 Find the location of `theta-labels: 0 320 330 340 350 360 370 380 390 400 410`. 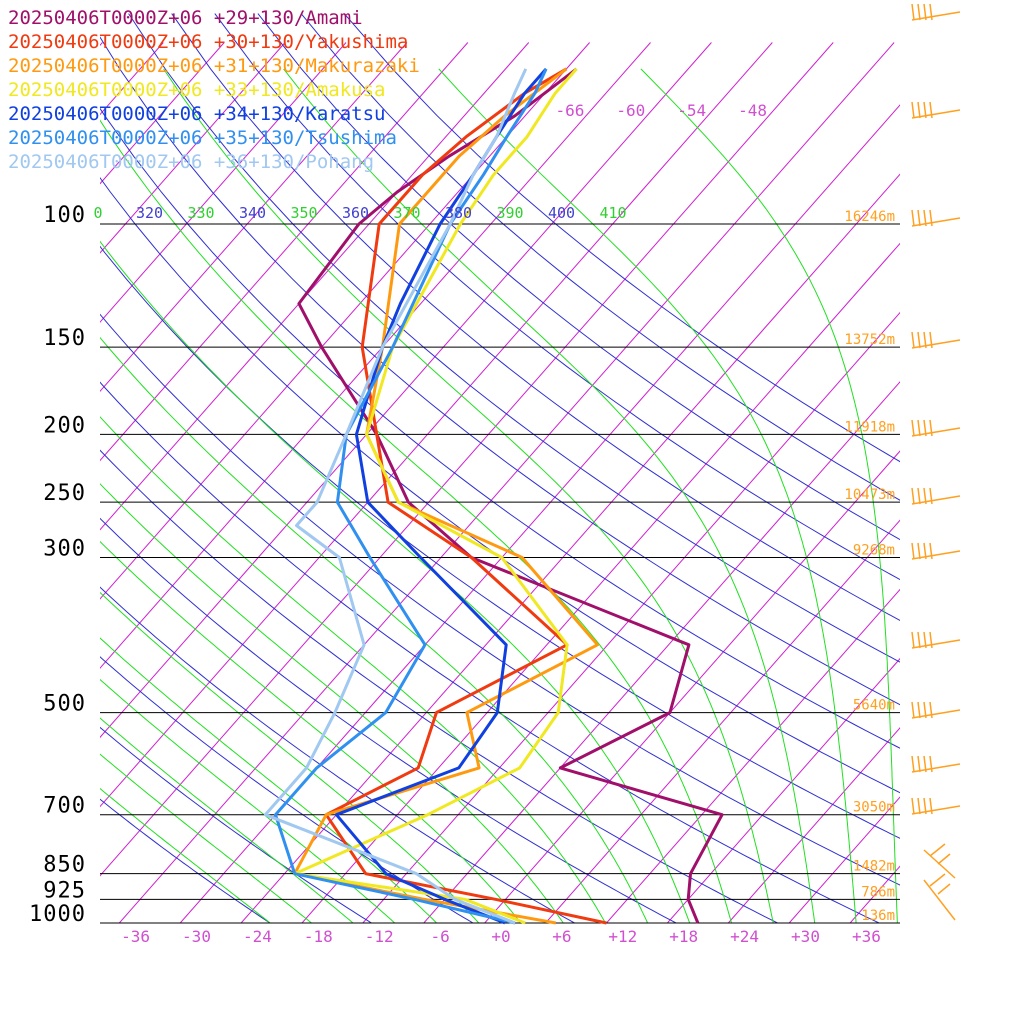

theta-labels: 0 320 330 340 350 360 370 380 390 400 410 is located at coordinates (359, 213).